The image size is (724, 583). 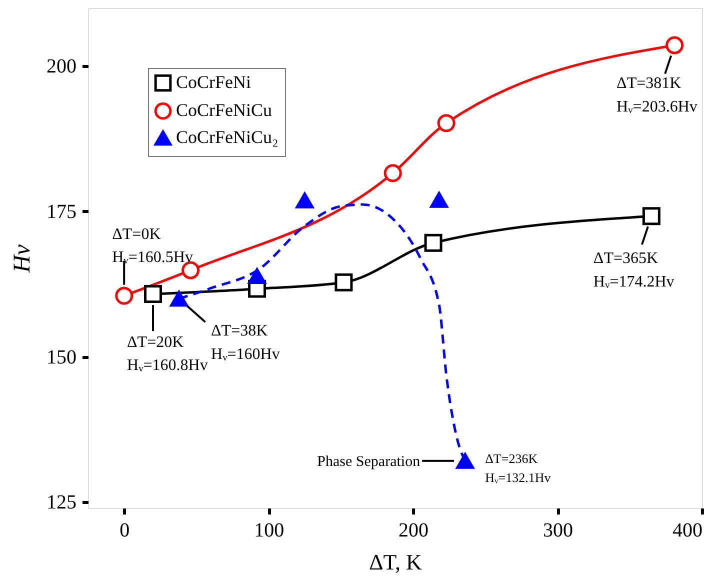 I want to click on x-tick-label: 0, so click(x=125, y=531).